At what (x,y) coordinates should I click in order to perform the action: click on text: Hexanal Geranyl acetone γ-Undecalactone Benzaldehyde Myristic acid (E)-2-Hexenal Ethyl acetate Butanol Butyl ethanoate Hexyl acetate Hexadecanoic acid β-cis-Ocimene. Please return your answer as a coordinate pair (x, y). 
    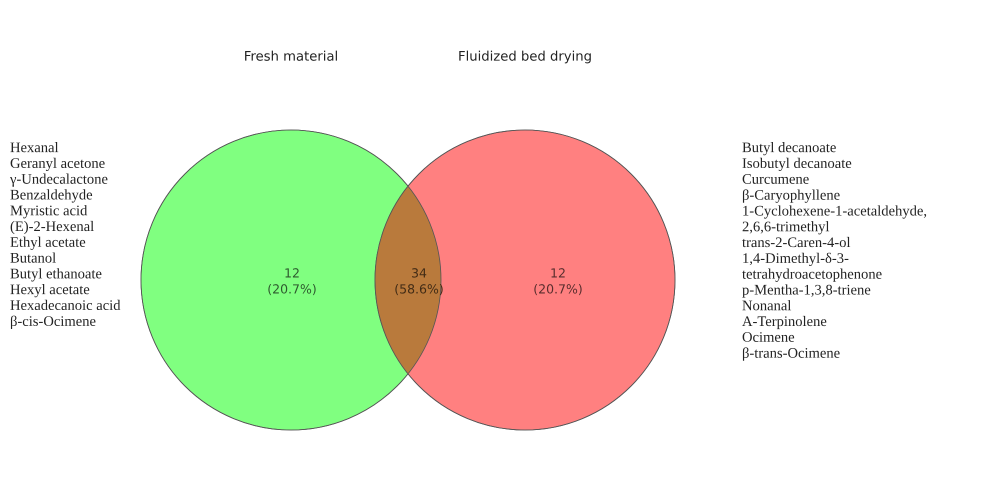
    Looking at the image, I should click on (65, 235).